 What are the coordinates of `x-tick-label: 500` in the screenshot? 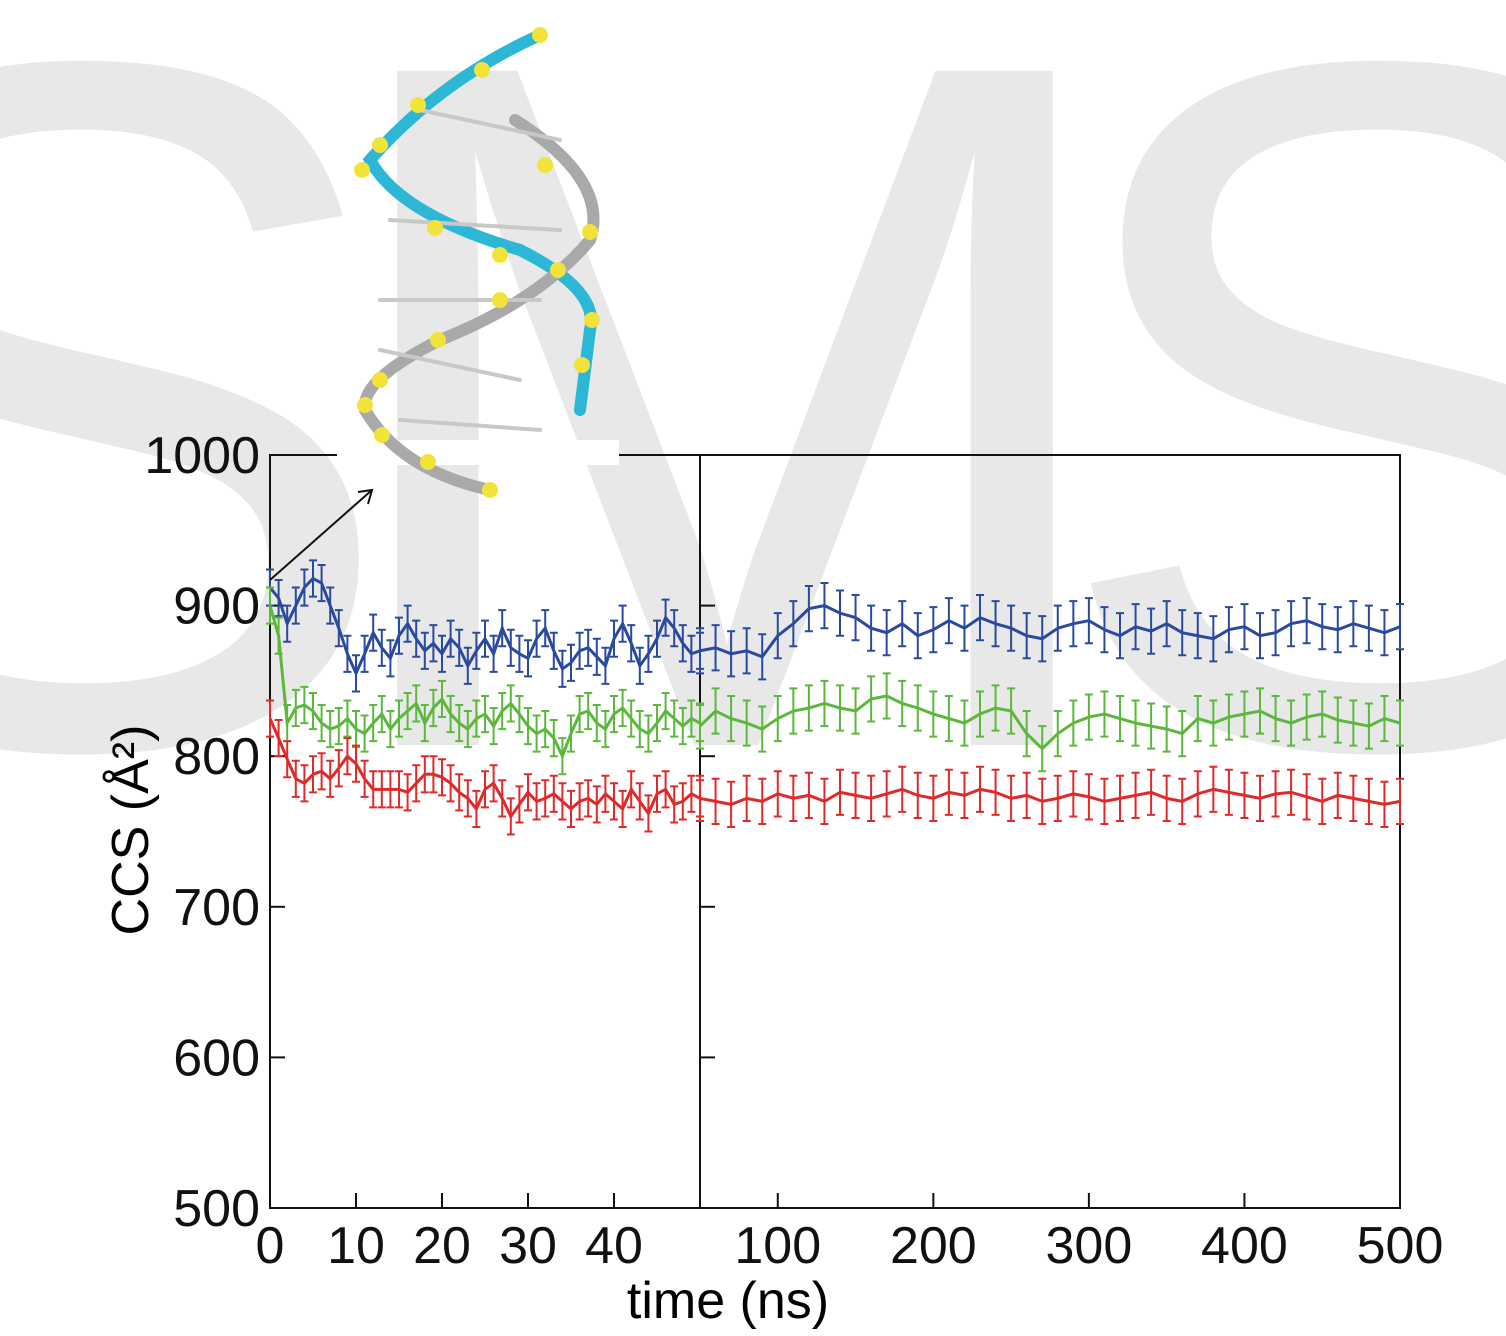 It's located at (1400, 1246).